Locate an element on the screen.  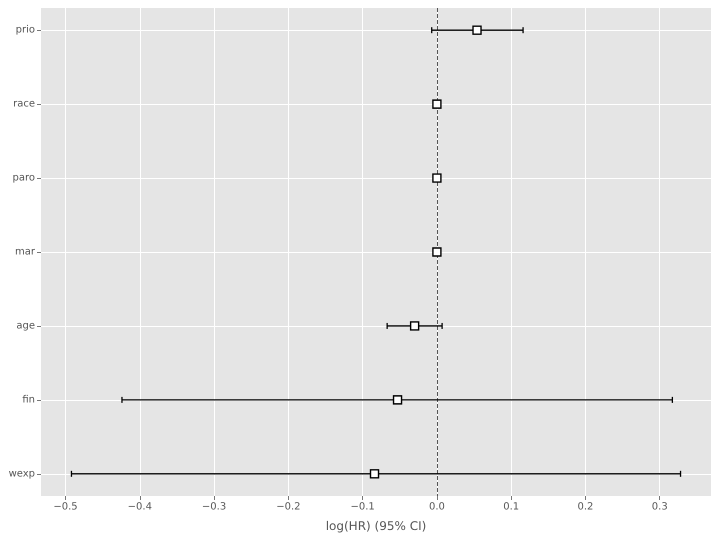
y-tick-label: age is located at coordinates (25, 326).